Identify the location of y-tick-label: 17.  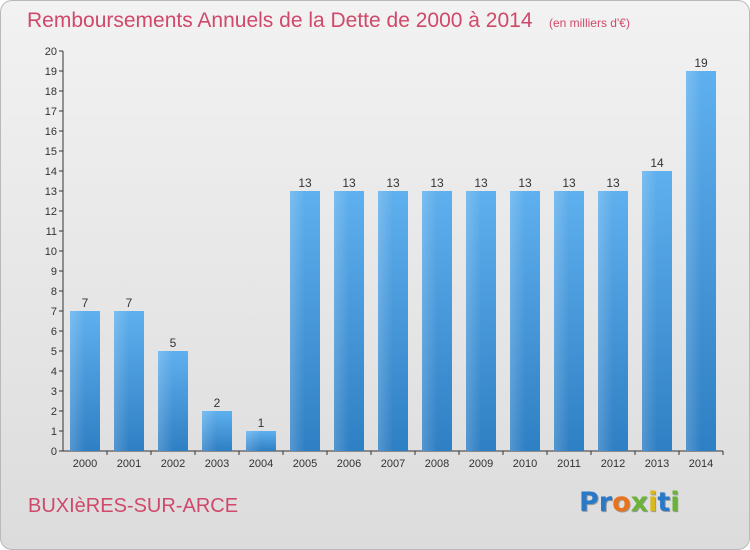
(51, 112).